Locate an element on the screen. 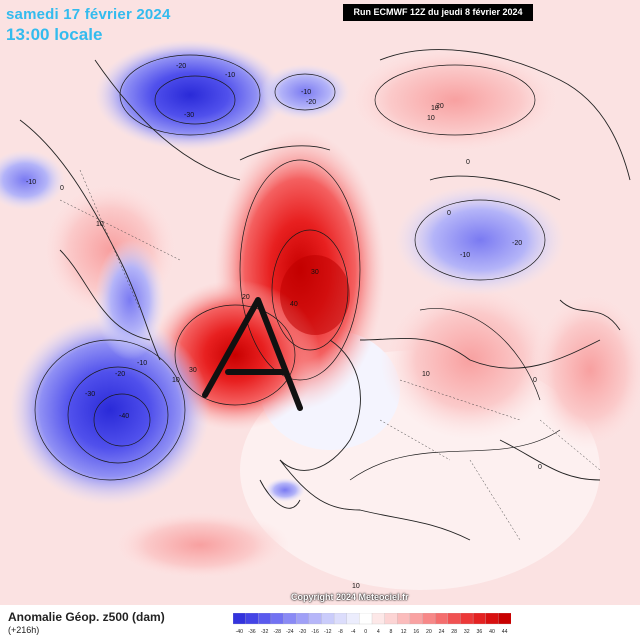  negative-anomaly-bering is located at coordinates (305, 92).